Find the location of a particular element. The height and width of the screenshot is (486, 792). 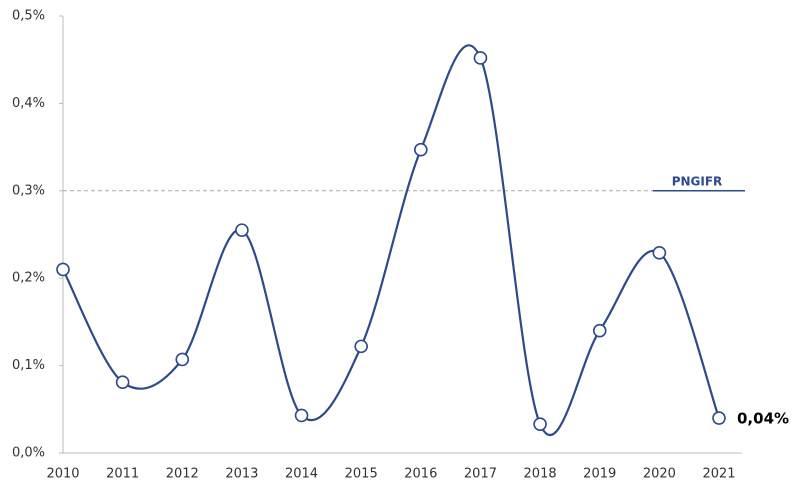

x-tick-label: 2015 is located at coordinates (361, 474).